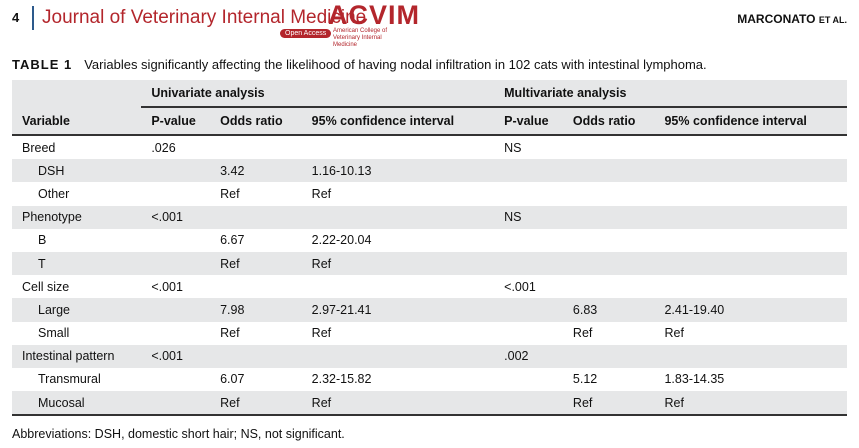  Describe the element at coordinates (69, 379) in the screenshot. I see `sublevel-label: Transmural` at that location.